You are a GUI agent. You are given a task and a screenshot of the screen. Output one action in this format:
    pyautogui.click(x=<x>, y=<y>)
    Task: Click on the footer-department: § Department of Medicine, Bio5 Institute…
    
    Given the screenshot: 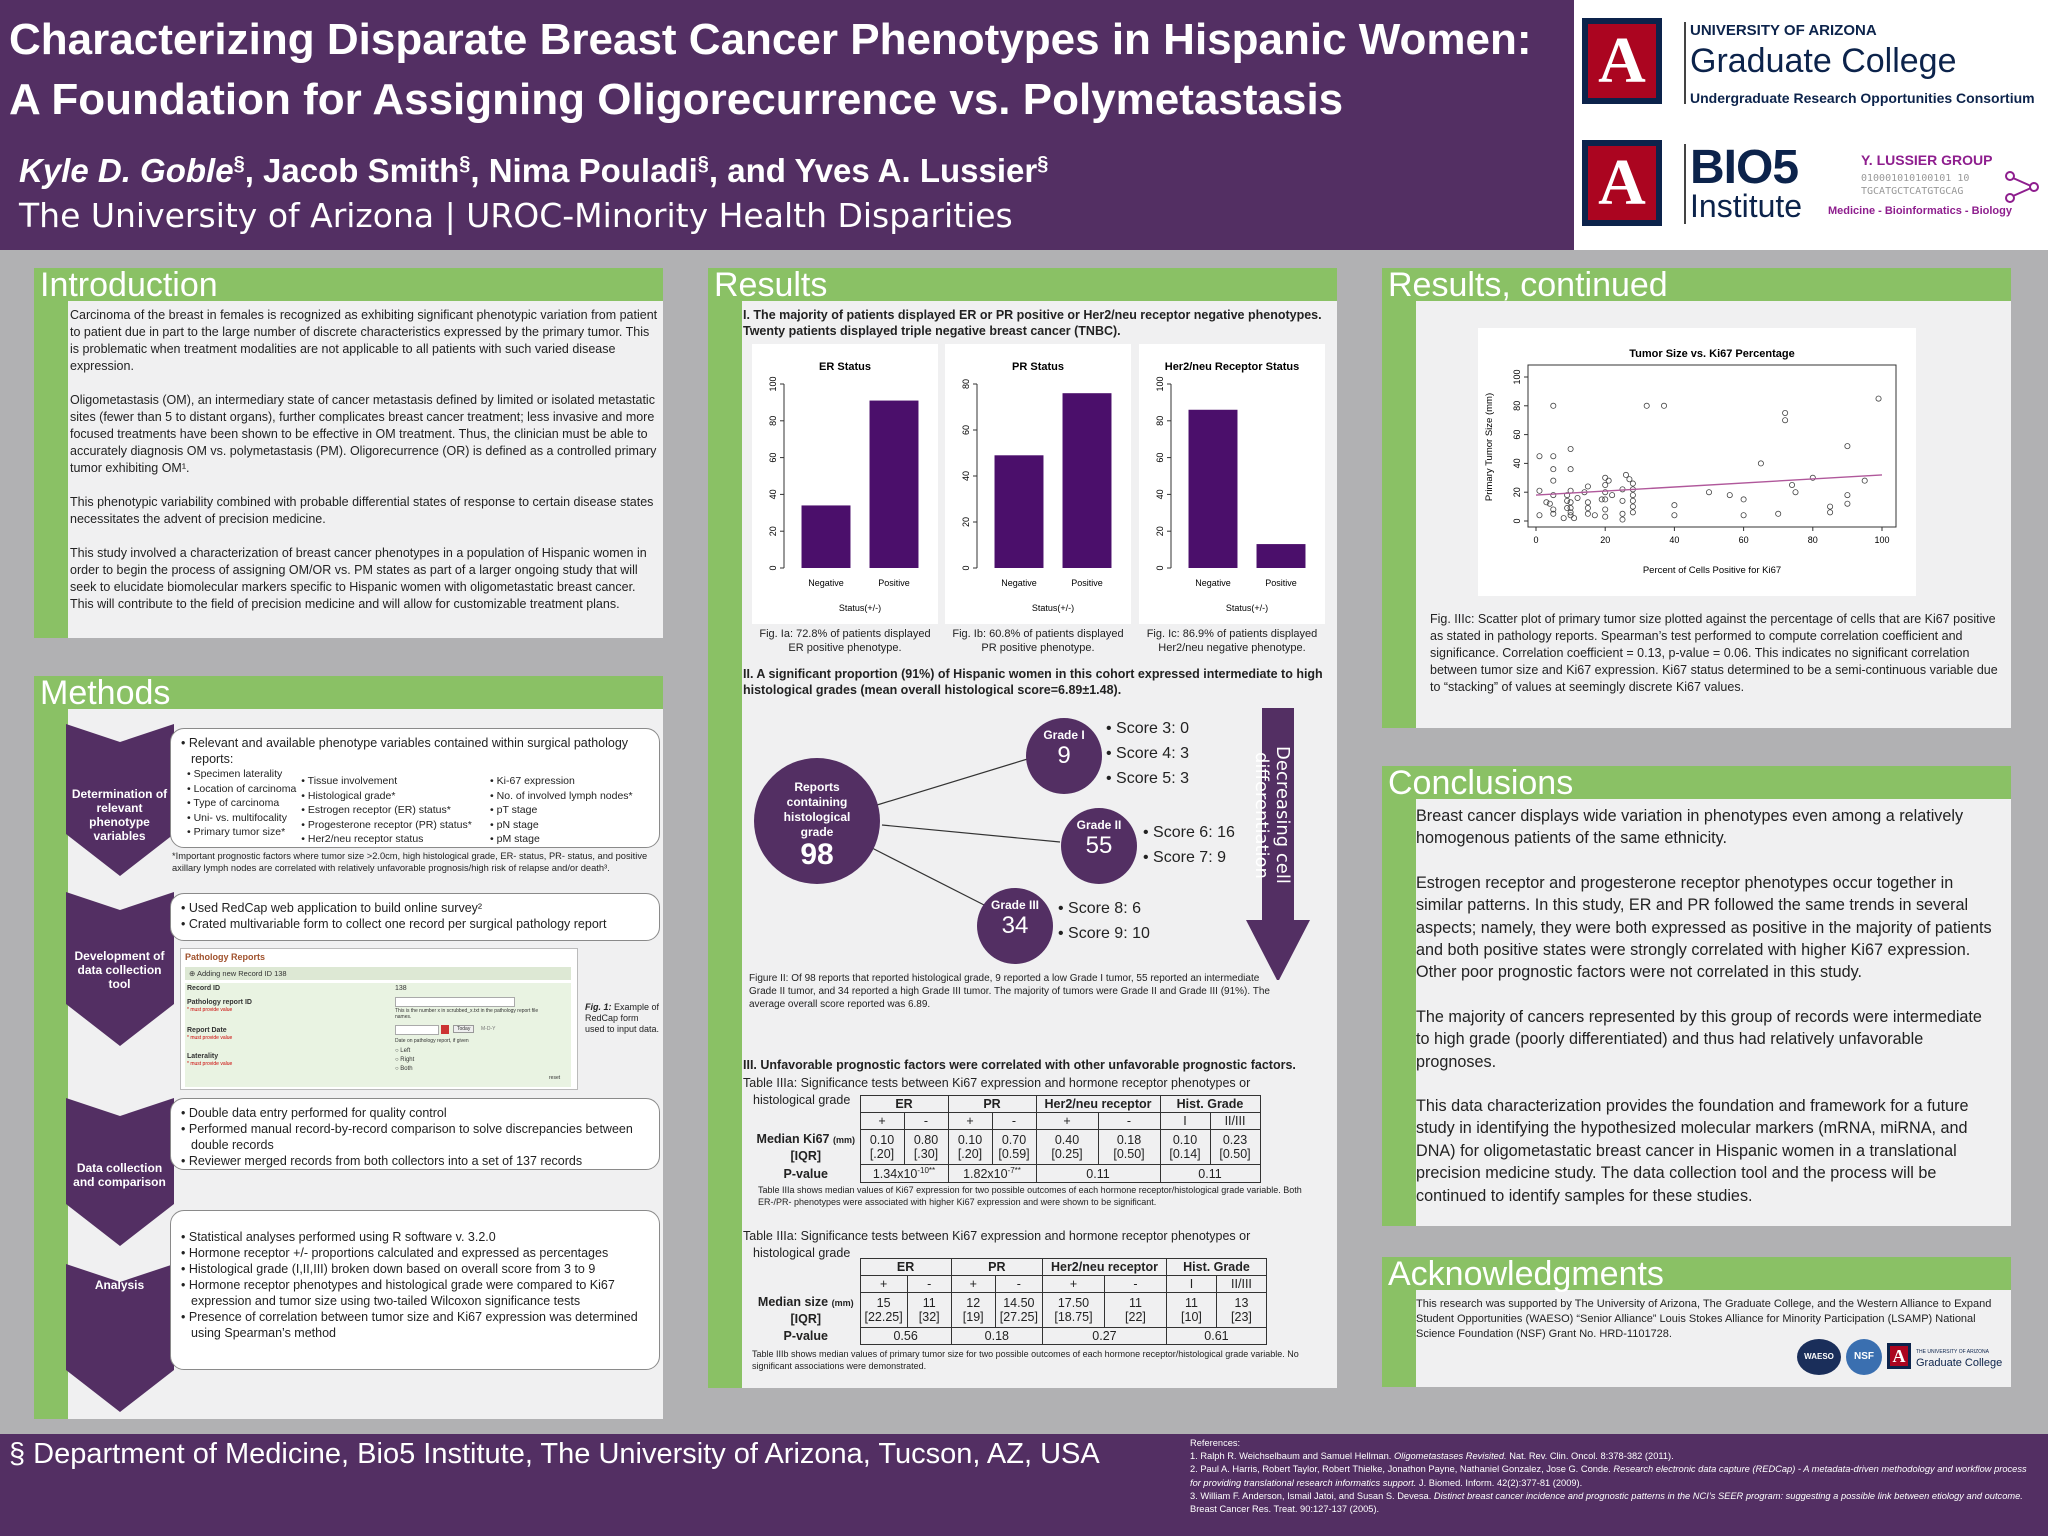 What is the action you would take?
    pyautogui.click(x=554, y=1454)
    